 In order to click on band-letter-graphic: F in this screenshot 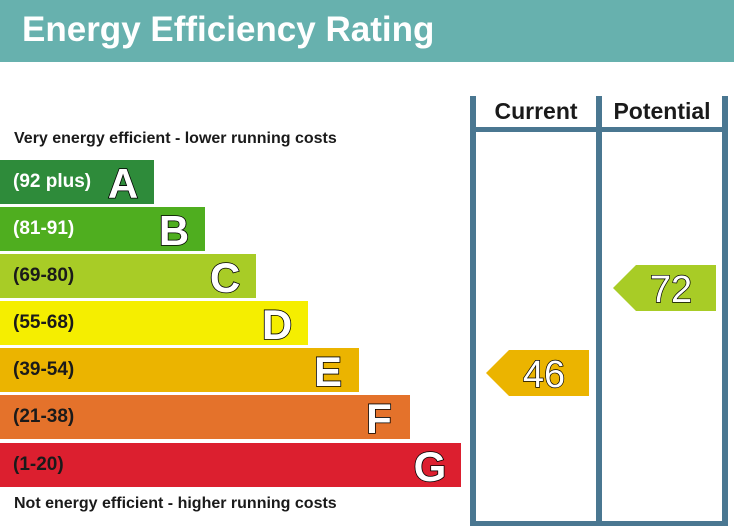, I will do `click(378, 418)`.